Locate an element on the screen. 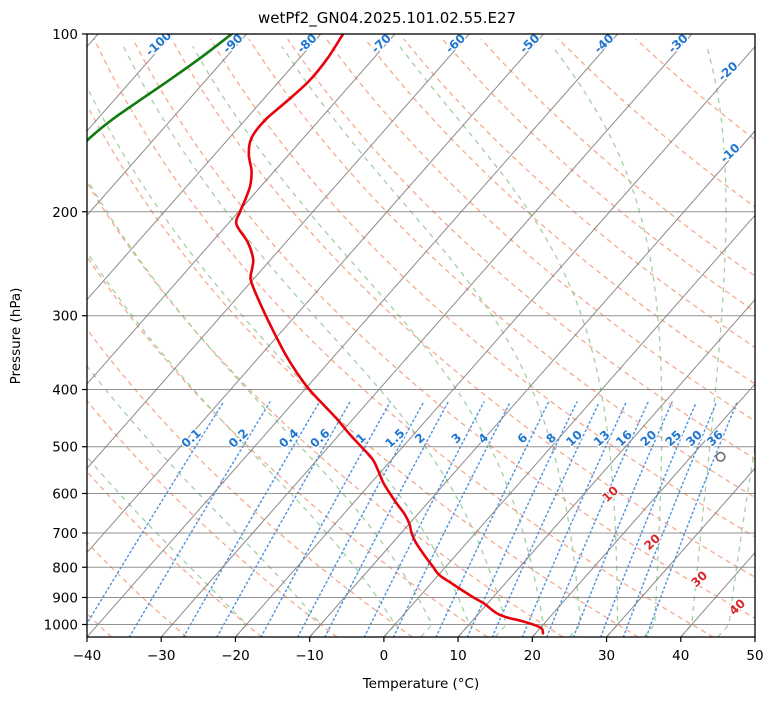  y-tick-label: 1000 is located at coordinates (61, 625).